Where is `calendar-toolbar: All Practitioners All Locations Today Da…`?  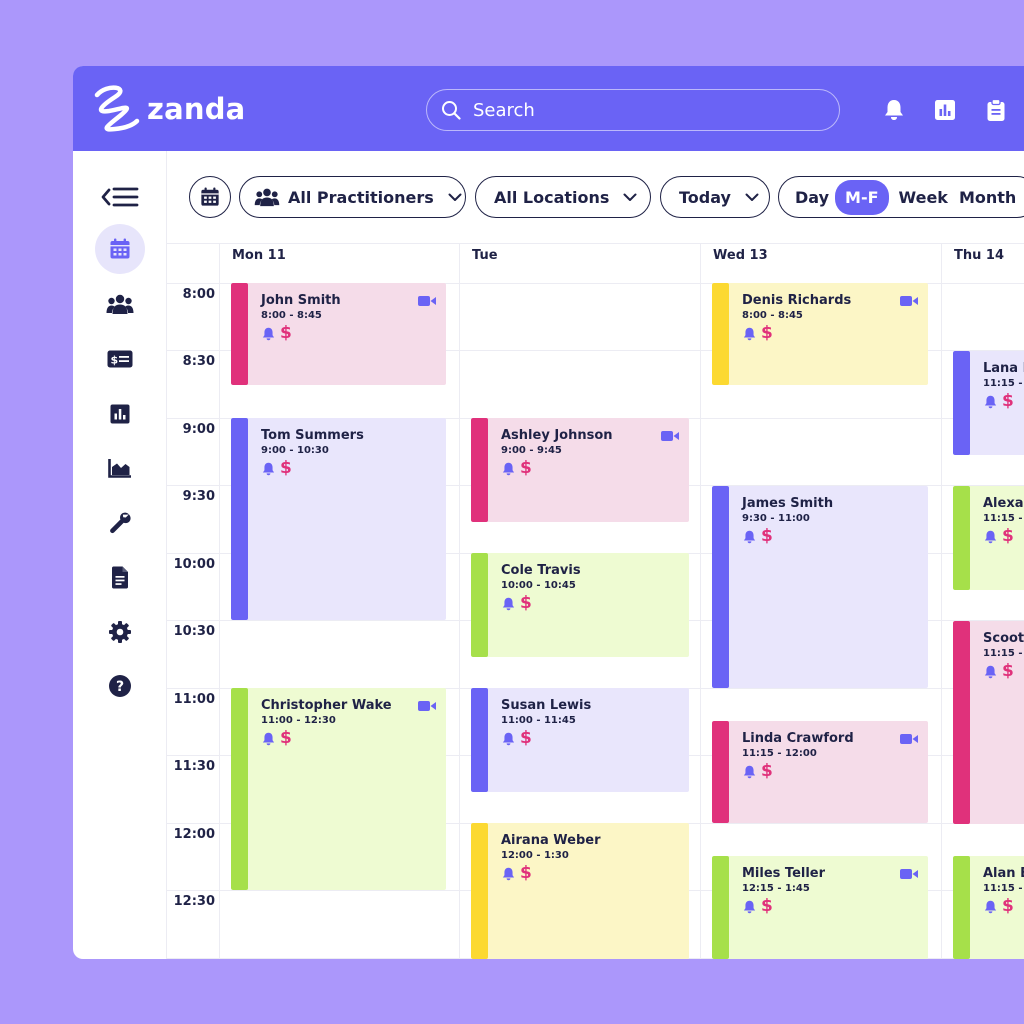
calendar-toolbar: All Practitioners All Locations Today Da… is located at coordinates (595, 197).